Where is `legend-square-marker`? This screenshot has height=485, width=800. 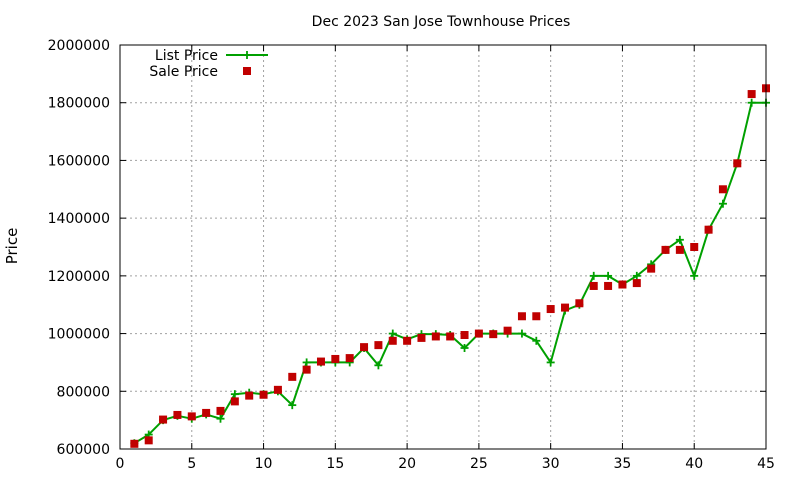 legend-square-marker is located at coordinates (247, 71).